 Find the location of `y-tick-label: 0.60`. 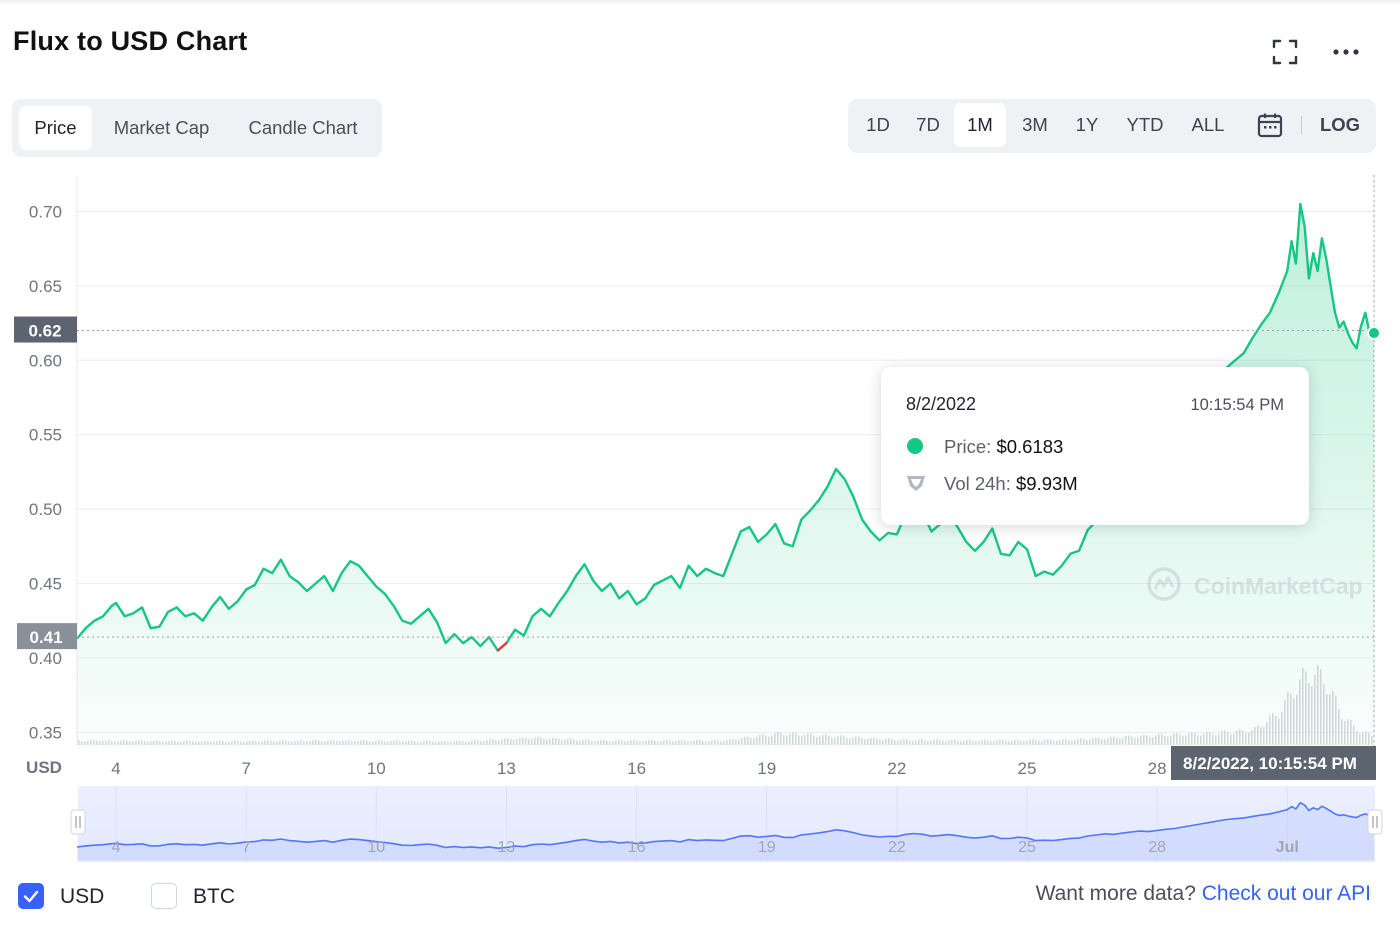

y-tick-label: 0.60 is located at coordinates (45, 360).